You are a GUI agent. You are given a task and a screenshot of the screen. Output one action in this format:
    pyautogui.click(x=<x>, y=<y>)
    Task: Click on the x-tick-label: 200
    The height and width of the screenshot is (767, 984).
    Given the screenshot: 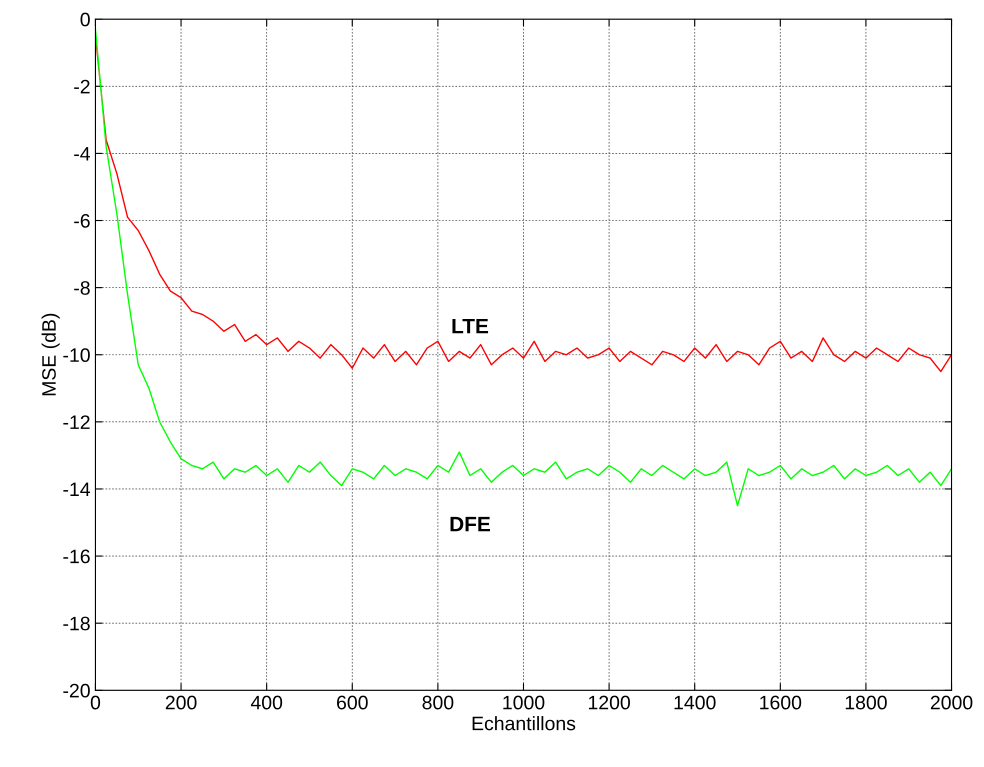 What is the action you would take?
    pyautogui.click(x=181, y=703)
    